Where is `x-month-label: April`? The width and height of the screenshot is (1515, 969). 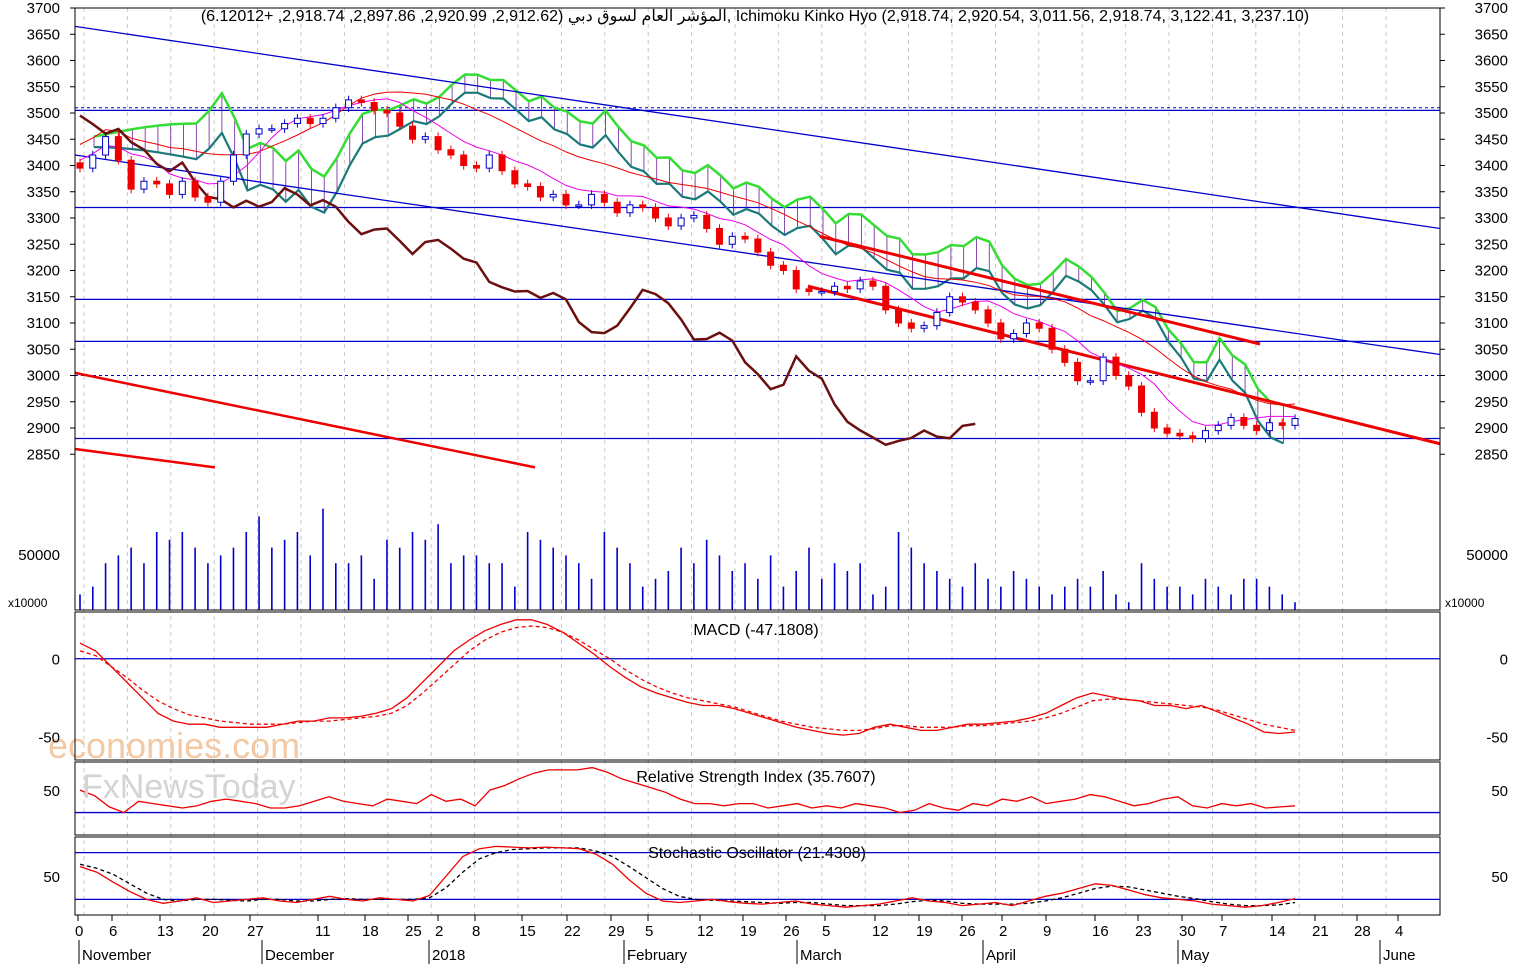 x-month-label: April is located at coordinates (1001, 955).